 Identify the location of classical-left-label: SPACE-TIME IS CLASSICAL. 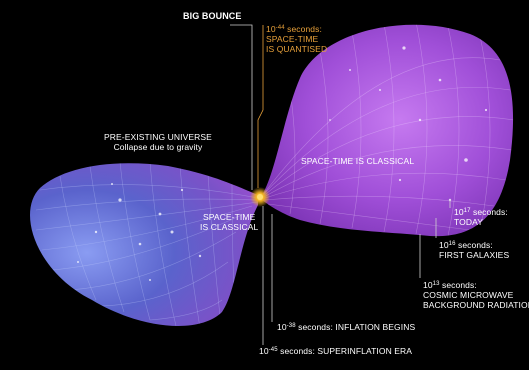
(229, 222).